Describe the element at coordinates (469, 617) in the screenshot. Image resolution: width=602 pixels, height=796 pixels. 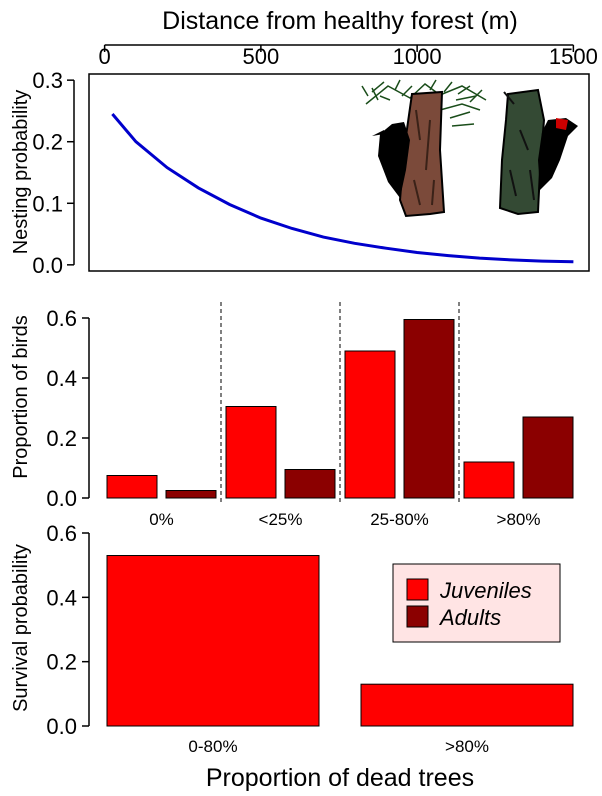
I see `legend-label-adults: Adults` at that location.